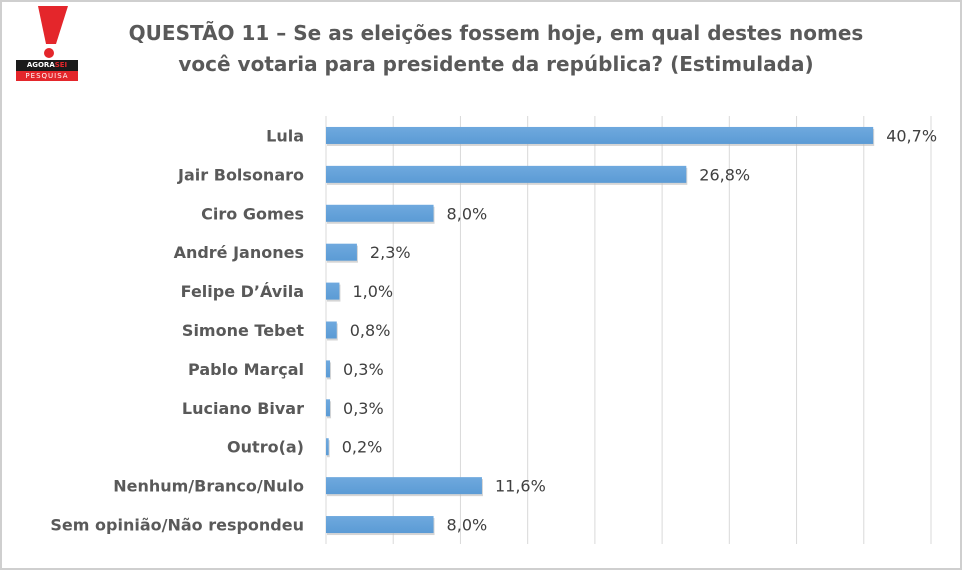  I want to click on data-label: 26,8%, so click(724, 174).